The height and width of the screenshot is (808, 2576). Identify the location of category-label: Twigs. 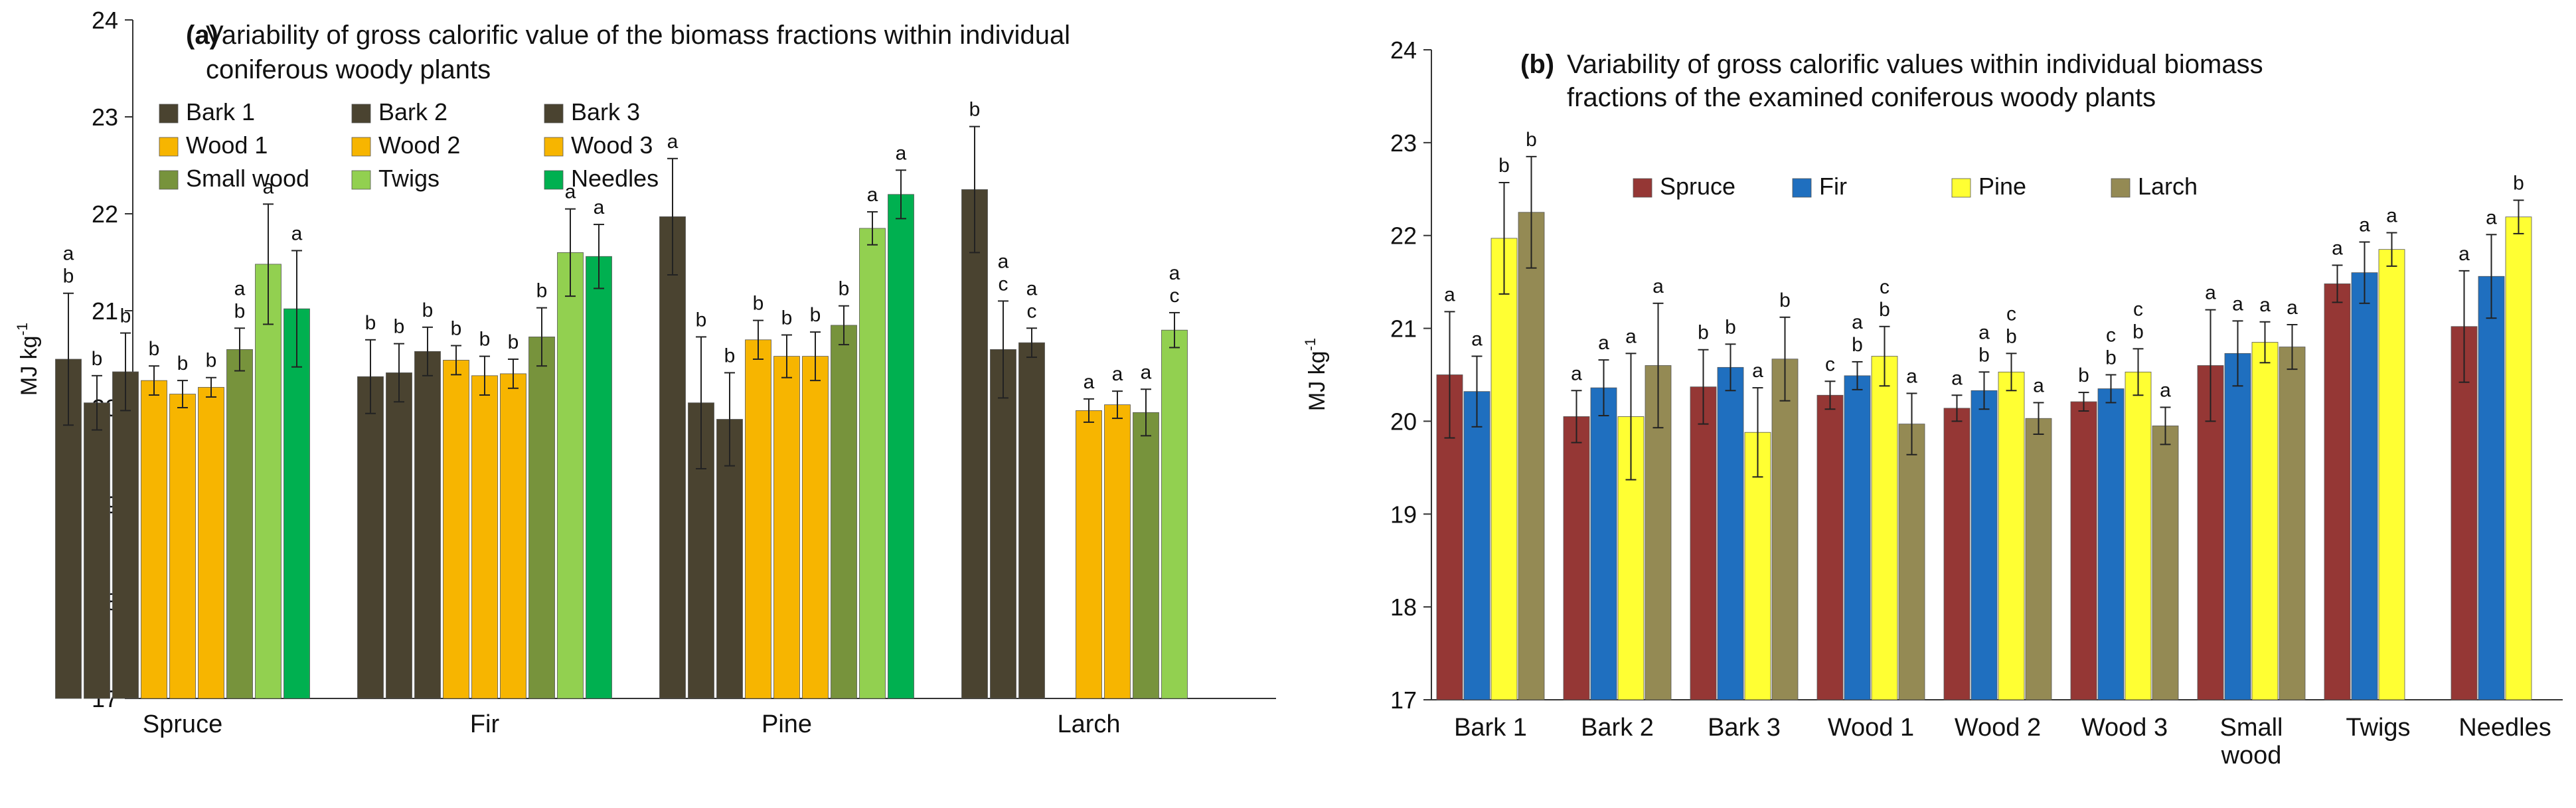
(2378, 728).